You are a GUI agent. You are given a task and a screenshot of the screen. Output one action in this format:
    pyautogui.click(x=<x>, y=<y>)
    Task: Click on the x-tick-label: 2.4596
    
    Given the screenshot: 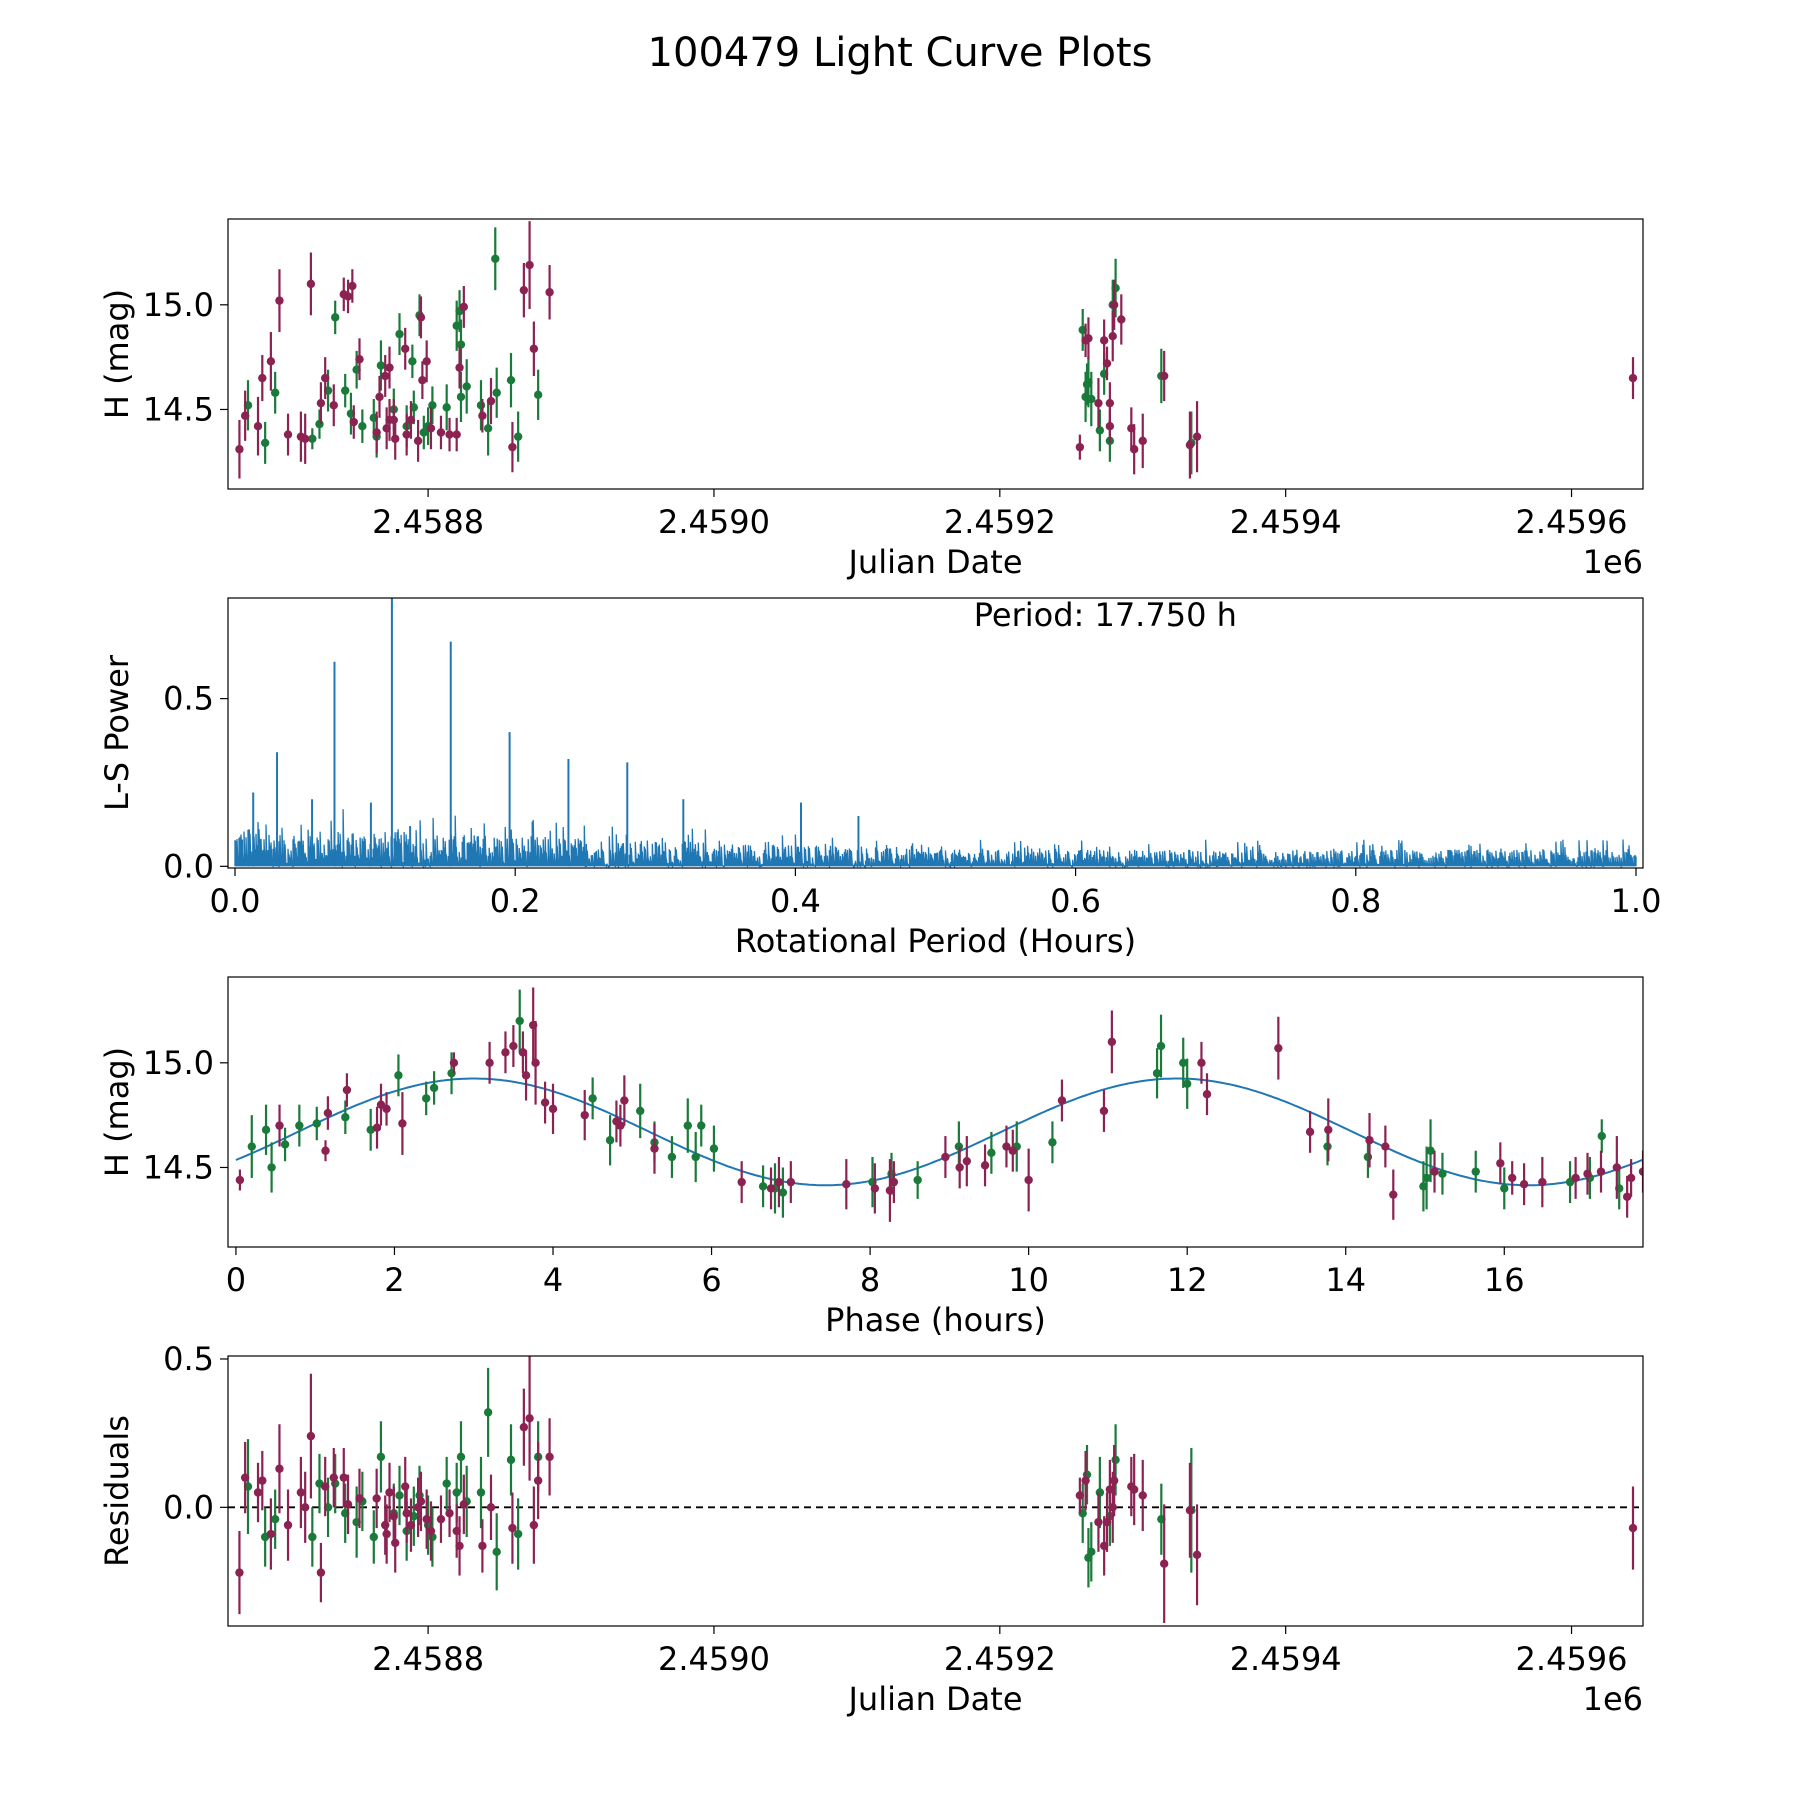 What is the action you would take?
    pyautogui.click(x=1572, y=1659)
    